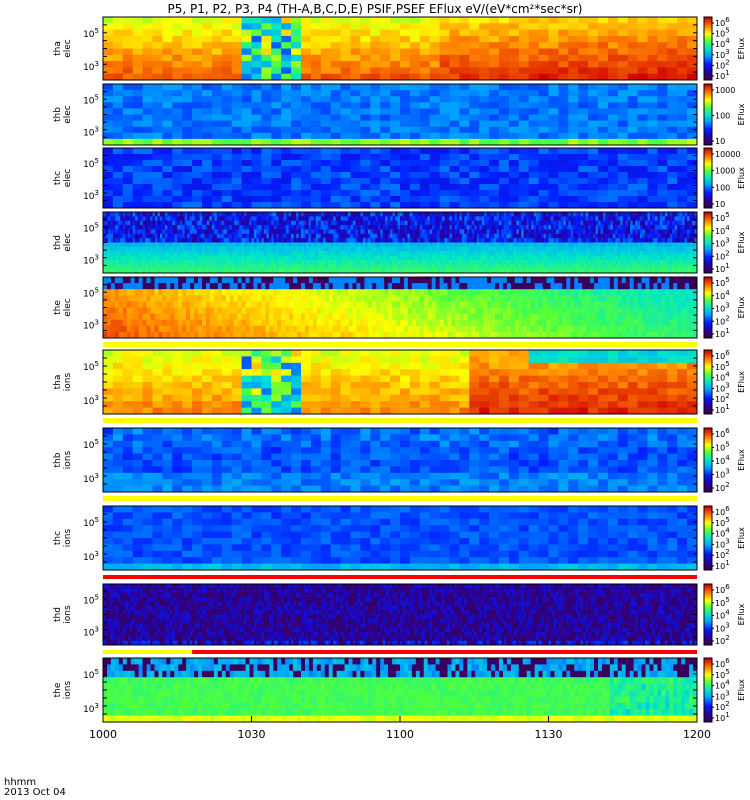 The width and height of the screenshot is (750, 800). Describe the element at coordinates (549, 734) in the screenshot. I see `x-tick-label: 1130` at that location.